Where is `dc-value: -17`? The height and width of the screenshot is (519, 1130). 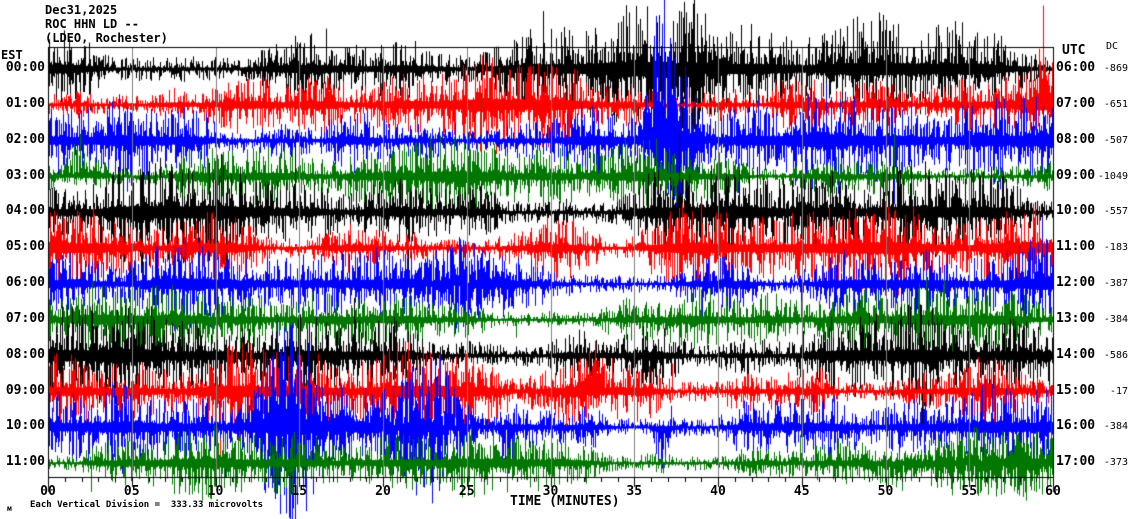 dc-value: -17 is located at coordinates (1118, 391).